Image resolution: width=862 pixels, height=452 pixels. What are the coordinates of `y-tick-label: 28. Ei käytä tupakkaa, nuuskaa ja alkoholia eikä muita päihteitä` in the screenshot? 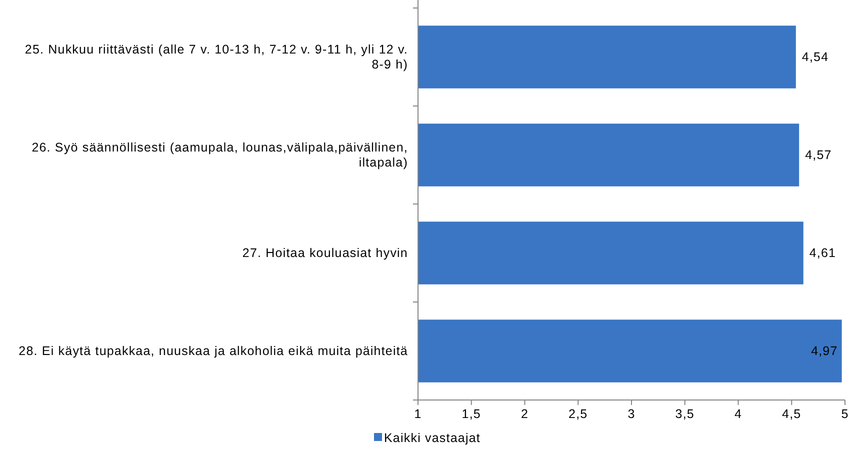 It's located at (213, 351).